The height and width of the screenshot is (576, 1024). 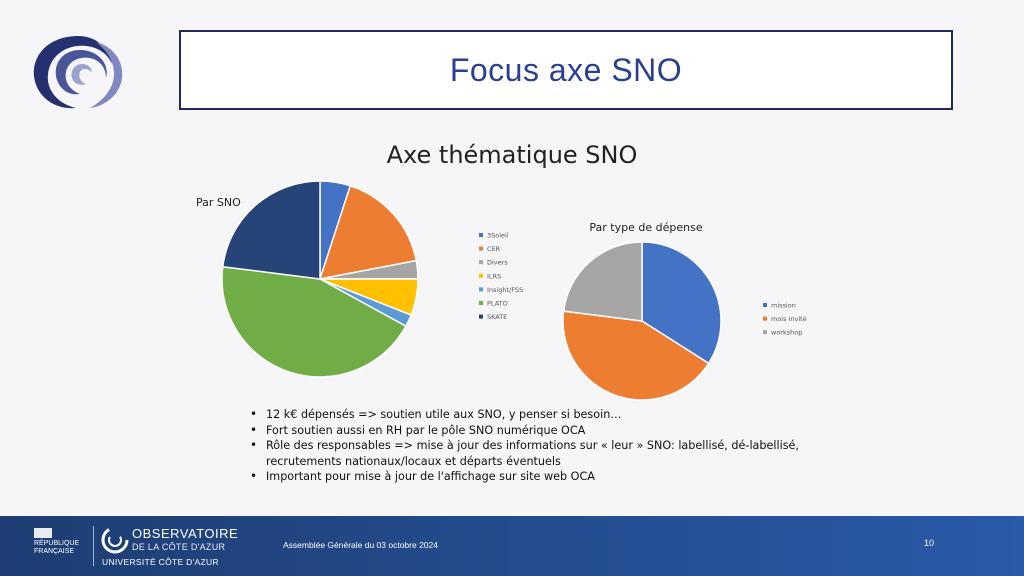 I want to click on legend-label: Divers, so click(x=497, y=263).